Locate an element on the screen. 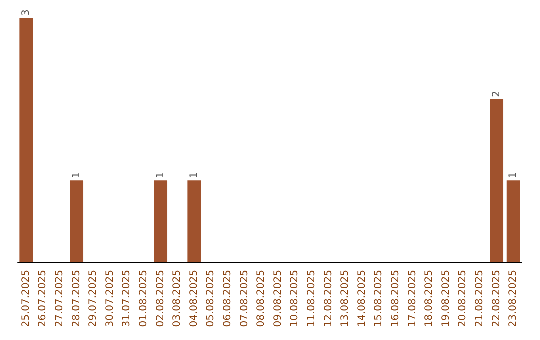  x-tick-label: 23.08.2025 is located at coordinates (514, 299).